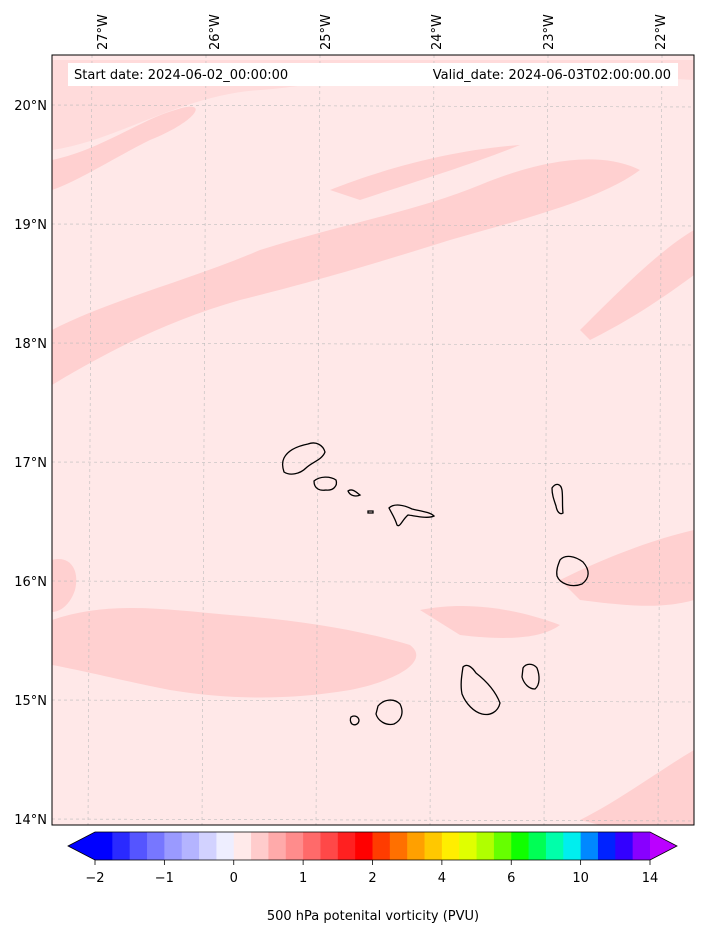 The width and height of the screenshot is (703, 935). What do you see at coordinates (354, 720) in the screenshot?
I see `island-brava` at bounding box center [354, 720].